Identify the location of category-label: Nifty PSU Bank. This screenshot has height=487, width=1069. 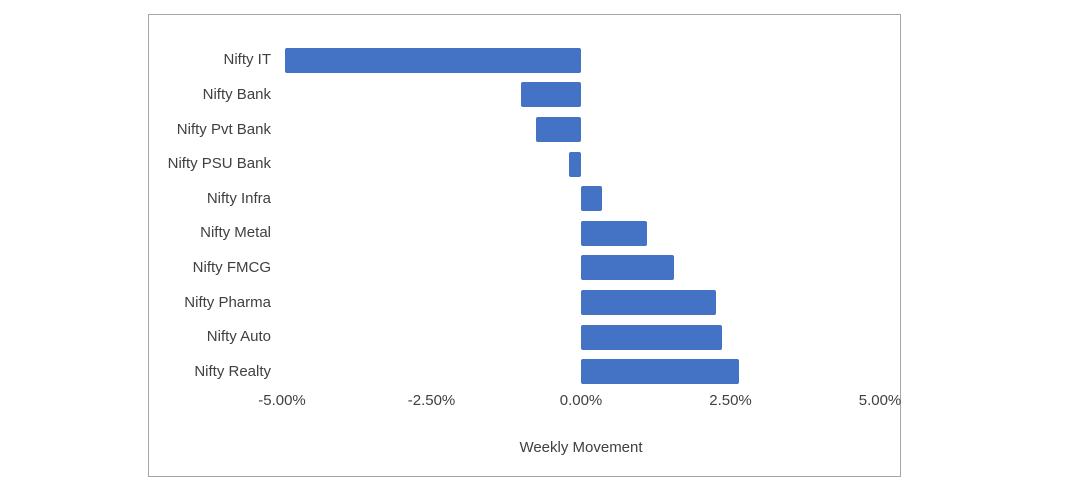
(219, 164).